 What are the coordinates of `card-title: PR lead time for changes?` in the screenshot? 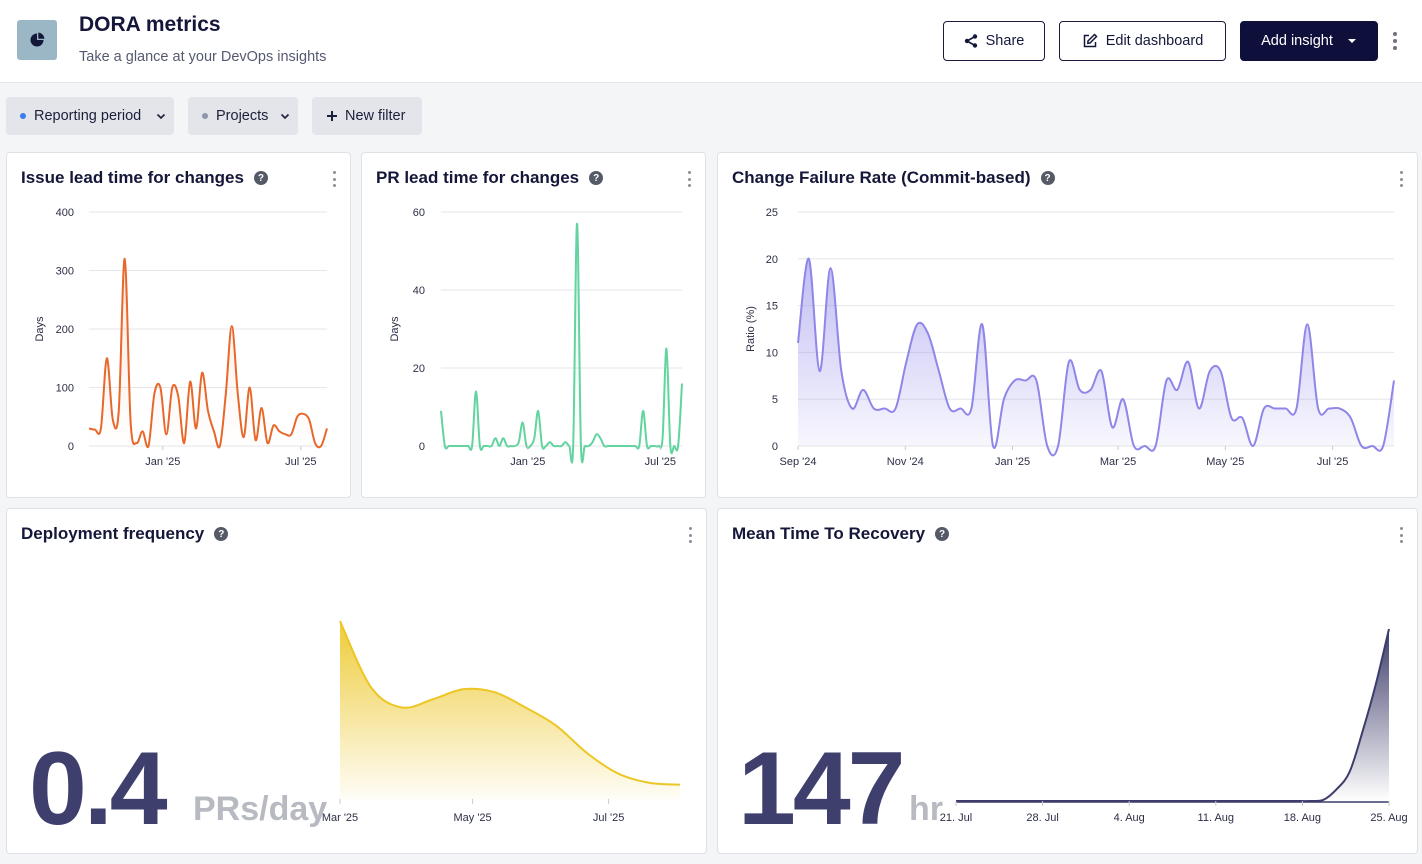 It's located at (490, 178).